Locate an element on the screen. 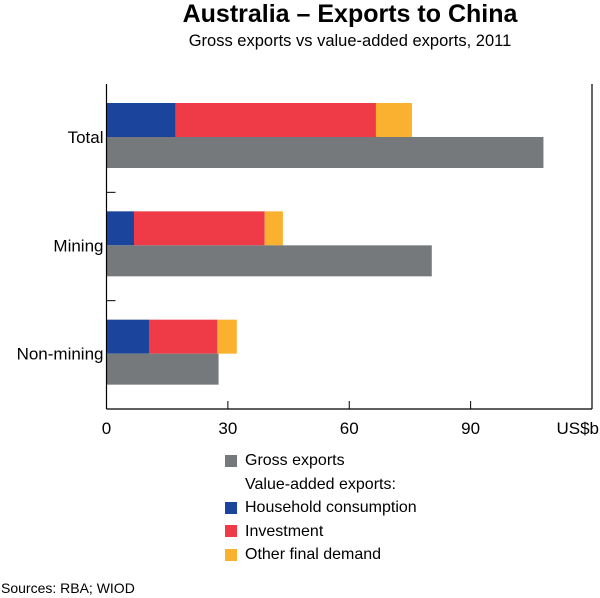 The image size is (600, 598). legend-item-household: Household consumption is located at coordinates (321, 508).